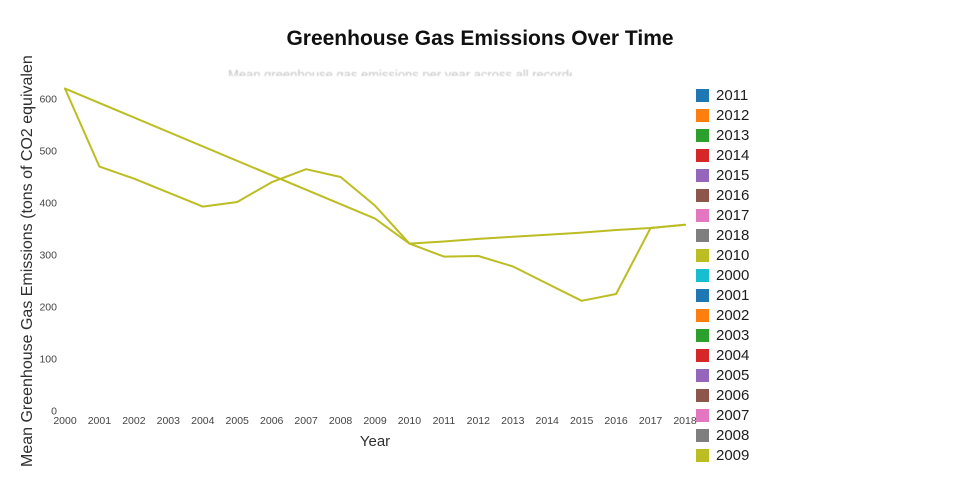  Describe the element at coordinates (48, 256) in the screenshot. I see `y-tick-label: 300` at that location.